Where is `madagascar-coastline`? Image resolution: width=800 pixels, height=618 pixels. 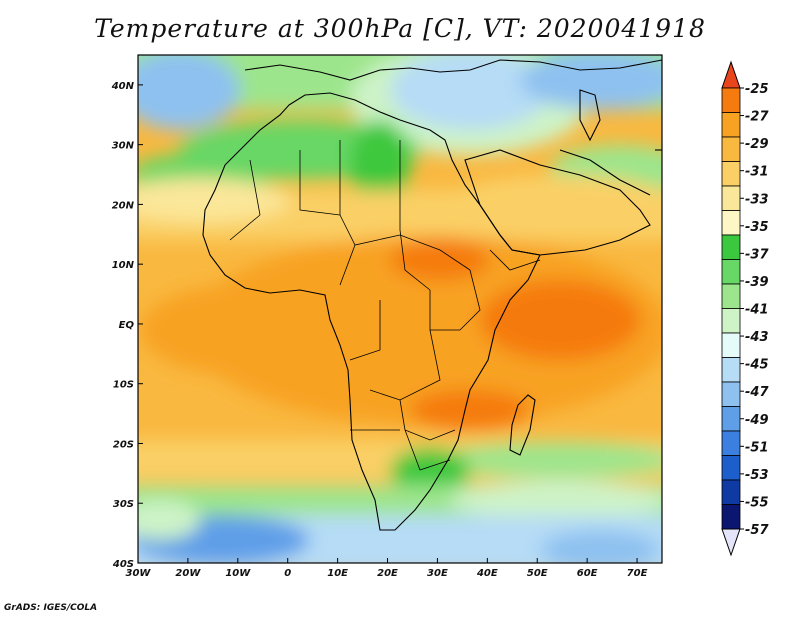 madagascar-coastline is located at coordinates (522, 425).